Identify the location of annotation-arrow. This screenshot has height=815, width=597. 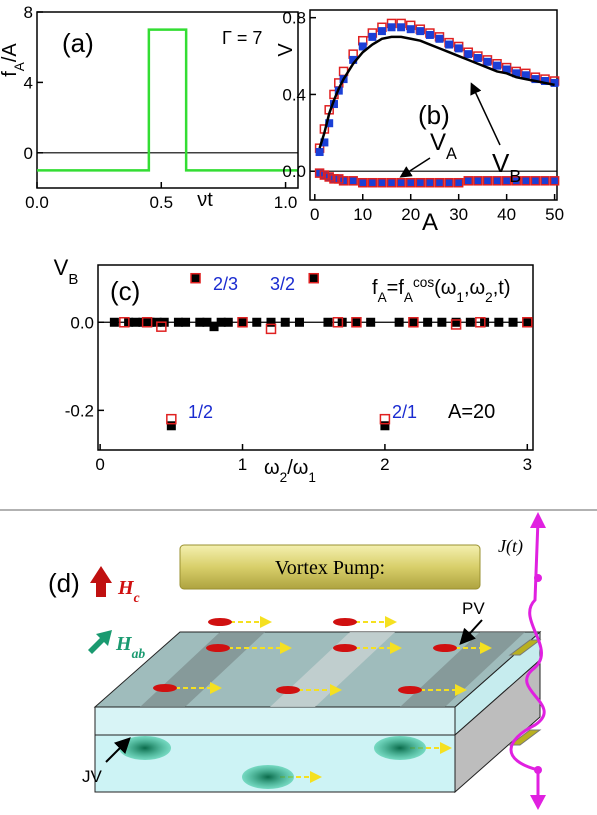
(415, 167).